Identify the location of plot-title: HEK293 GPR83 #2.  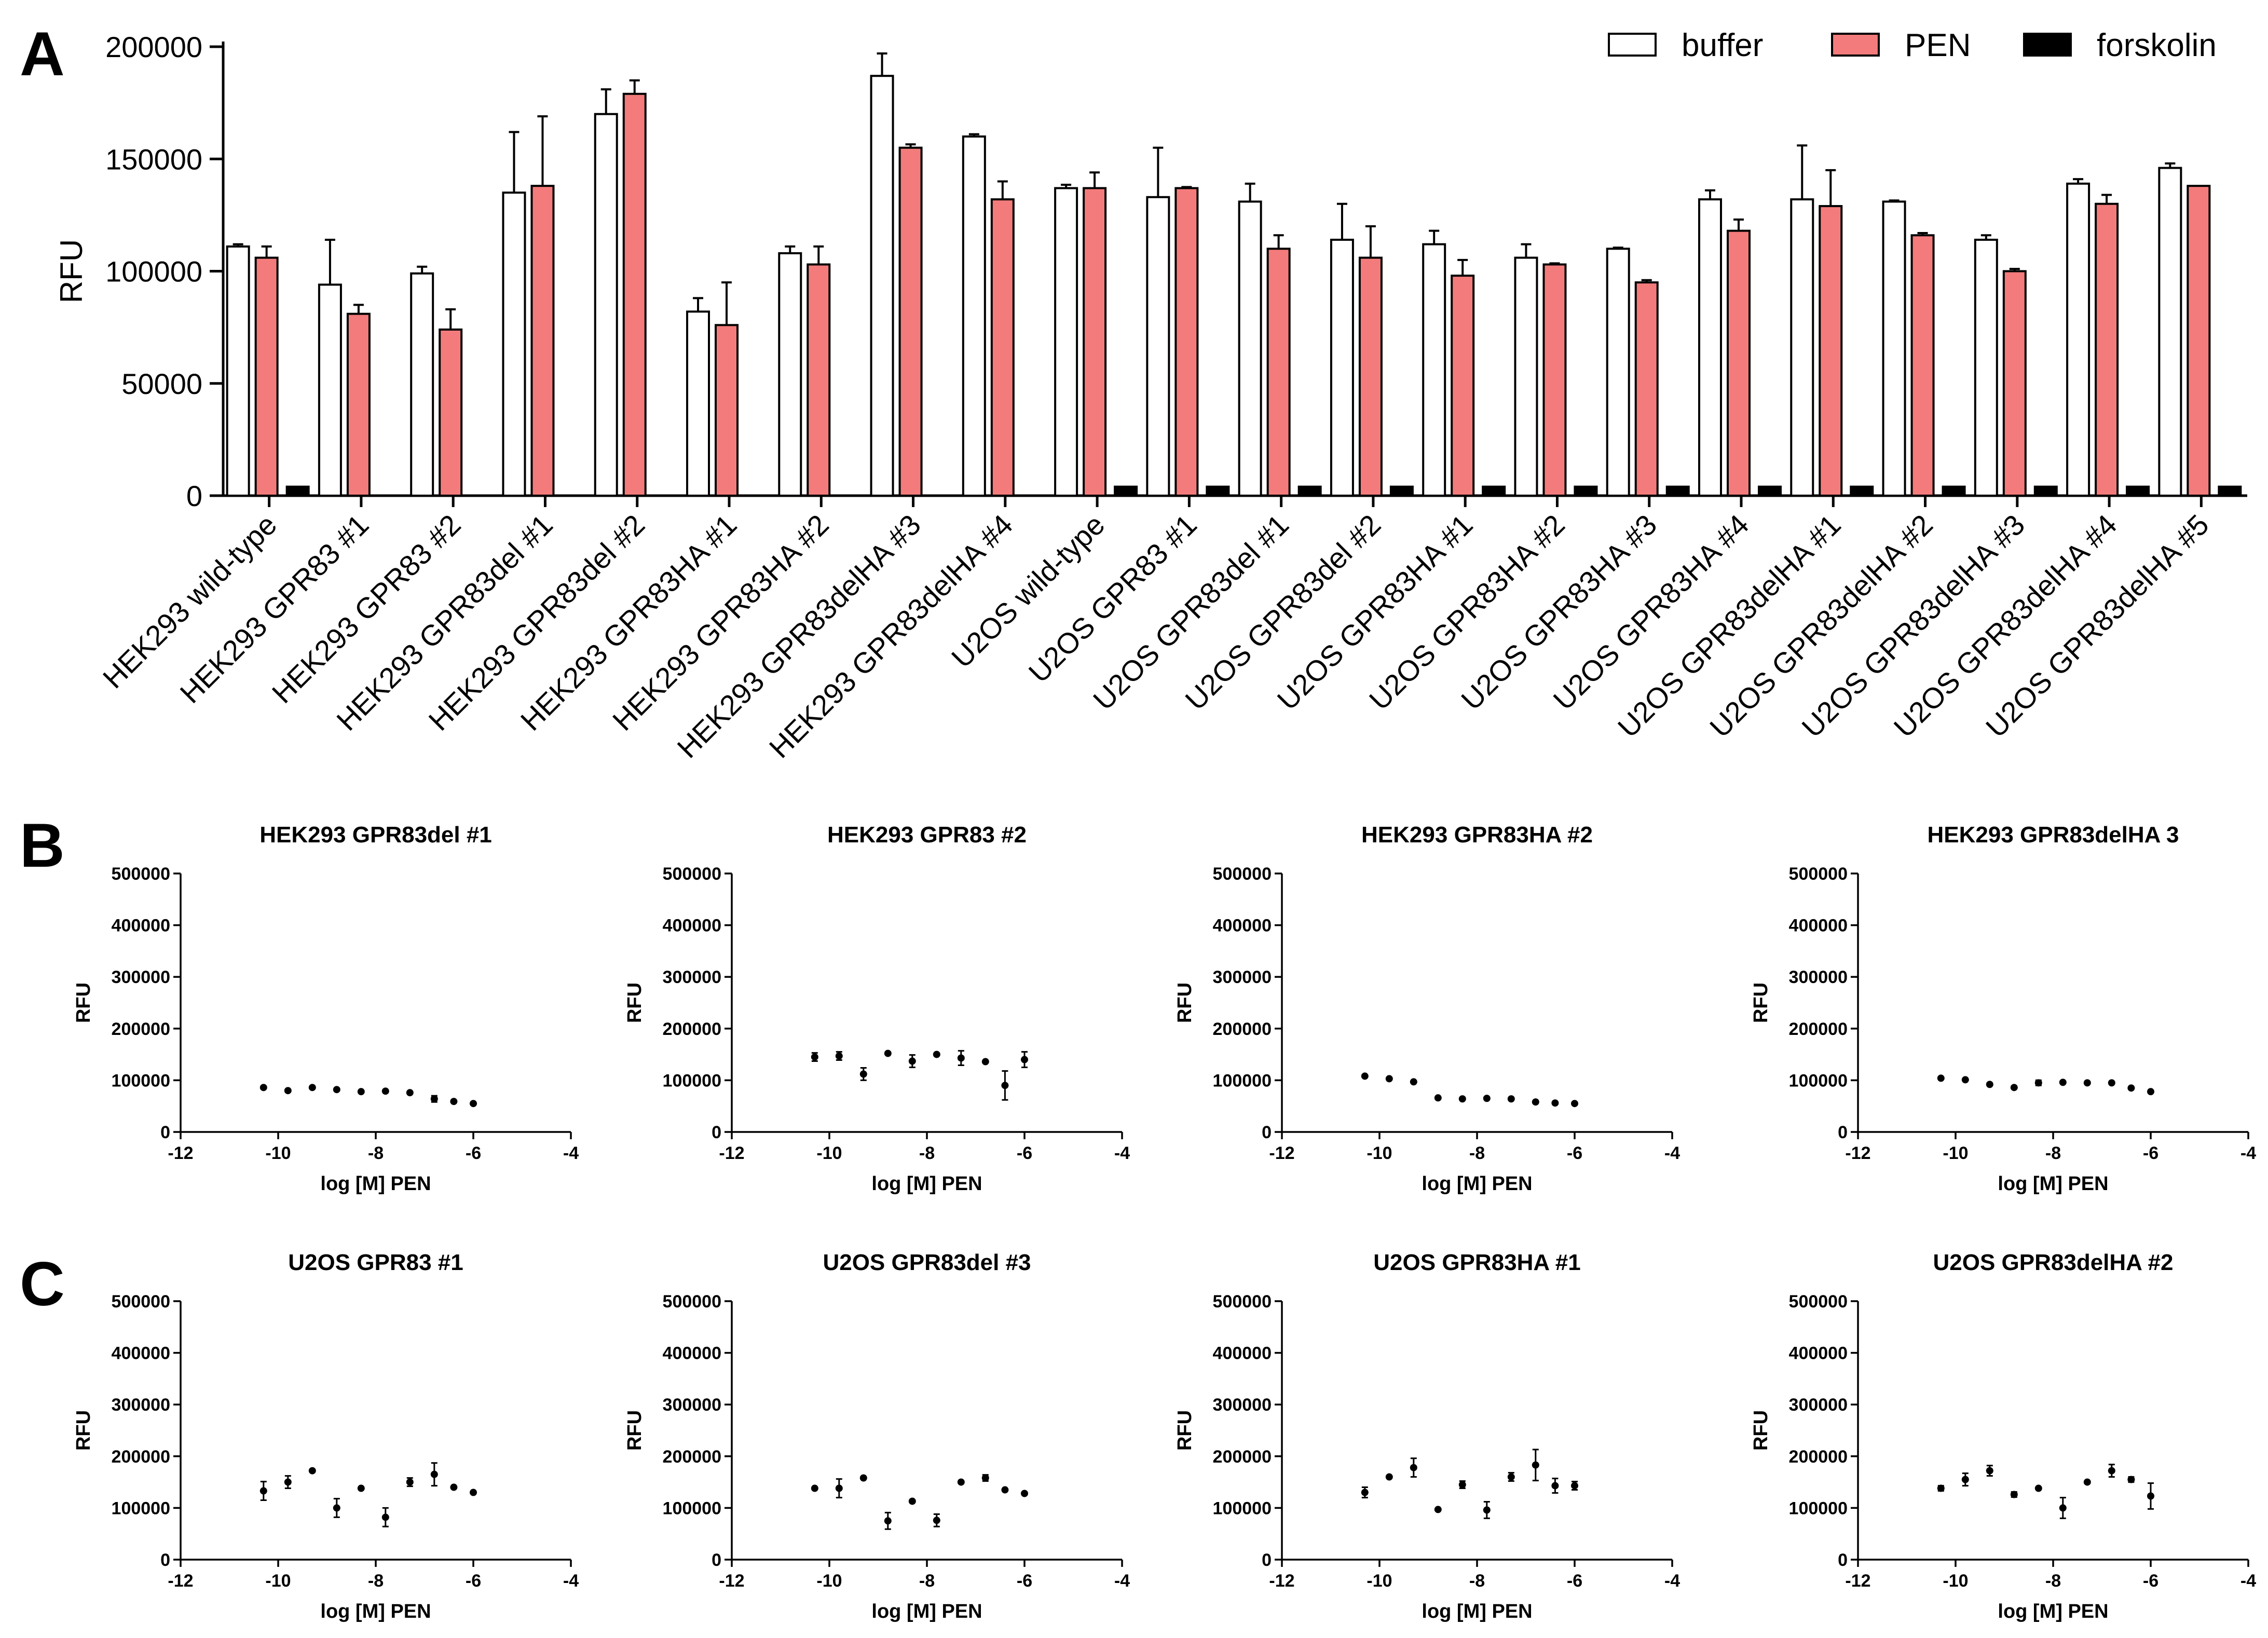
(927, 835).